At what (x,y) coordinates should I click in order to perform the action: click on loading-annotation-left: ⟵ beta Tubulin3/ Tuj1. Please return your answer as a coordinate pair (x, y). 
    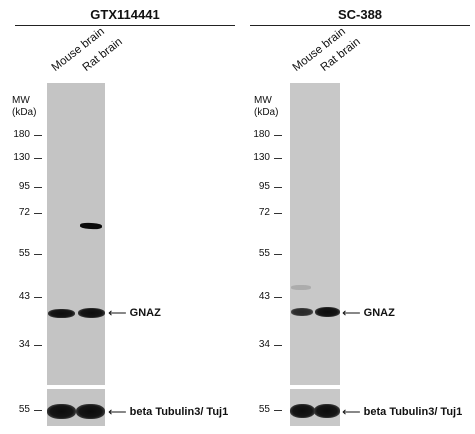
    Looking at the image, I should click on (168, 412).